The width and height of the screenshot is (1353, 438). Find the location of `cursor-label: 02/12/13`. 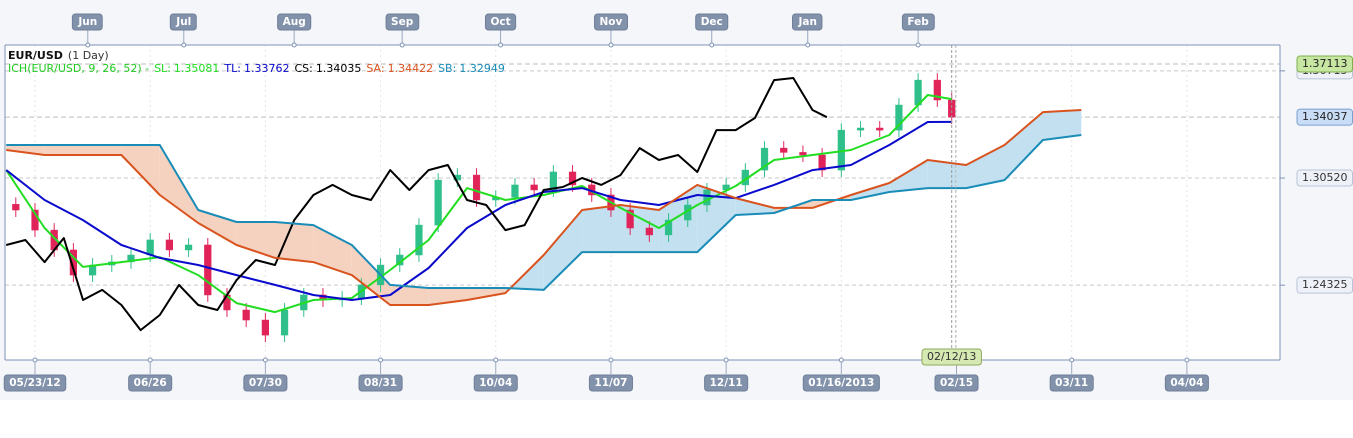

cursor-label: 02/12/13 is located at coordinates (951, 356).